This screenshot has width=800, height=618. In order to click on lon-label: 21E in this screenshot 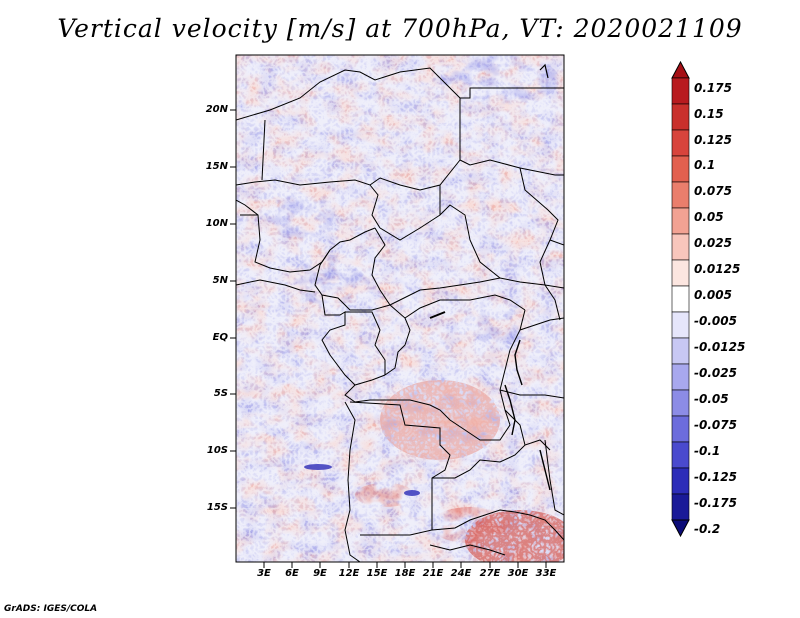, I will do `click(433, 573)`.